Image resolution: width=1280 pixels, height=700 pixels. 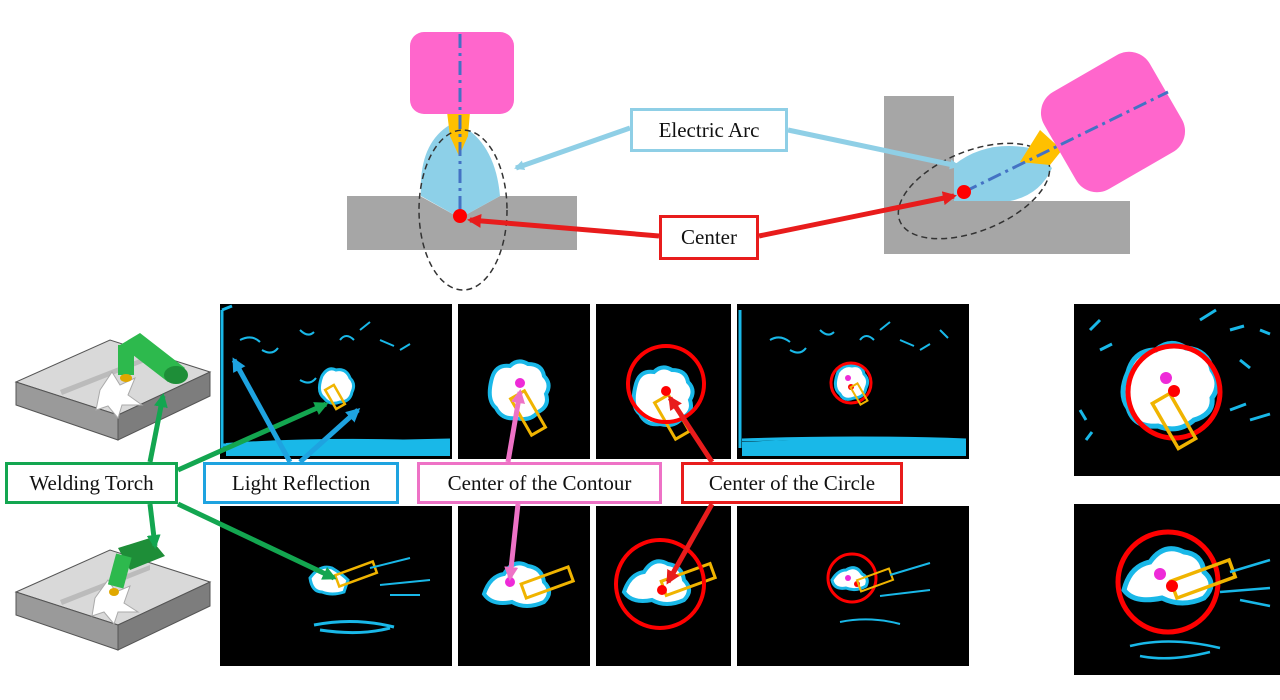 I want to click on fillet-weld-schematic, so click(x=1035, y=152).